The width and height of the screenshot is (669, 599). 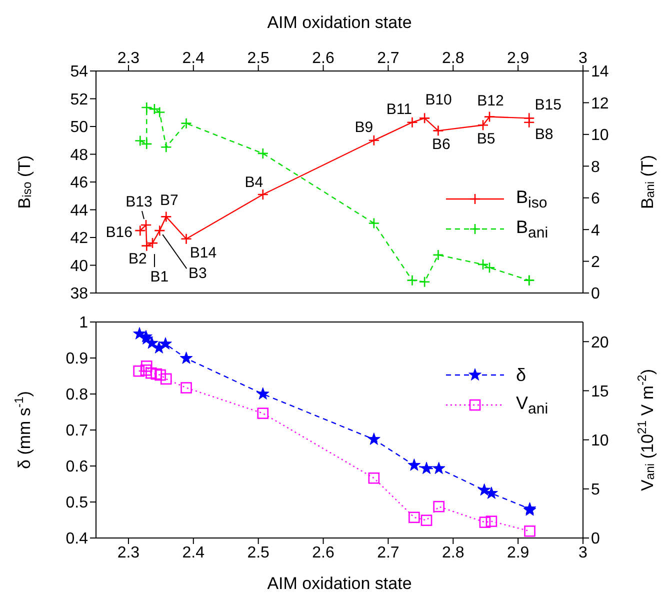 What do you see at coordinates (79, 294) in the screenshot?
I see `y-tick-label: 38` at bounding box center [79, 294].